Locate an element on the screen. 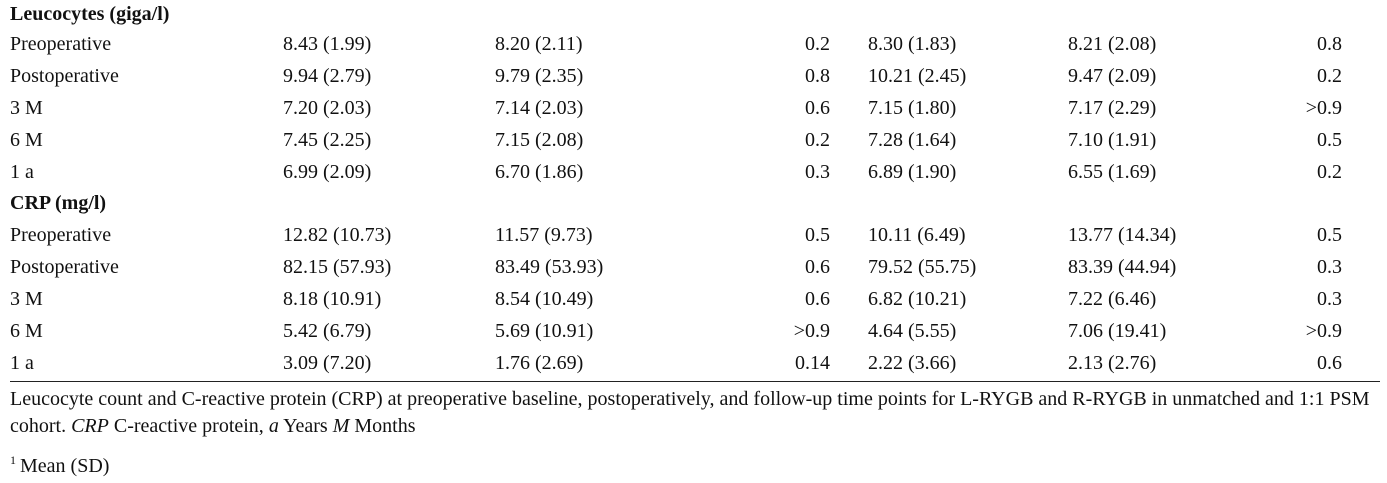 The height and width of the screenshot is (483, 1387). mean-sd-cell: 7.15 (1.80) is located at coordinates (912, 107).